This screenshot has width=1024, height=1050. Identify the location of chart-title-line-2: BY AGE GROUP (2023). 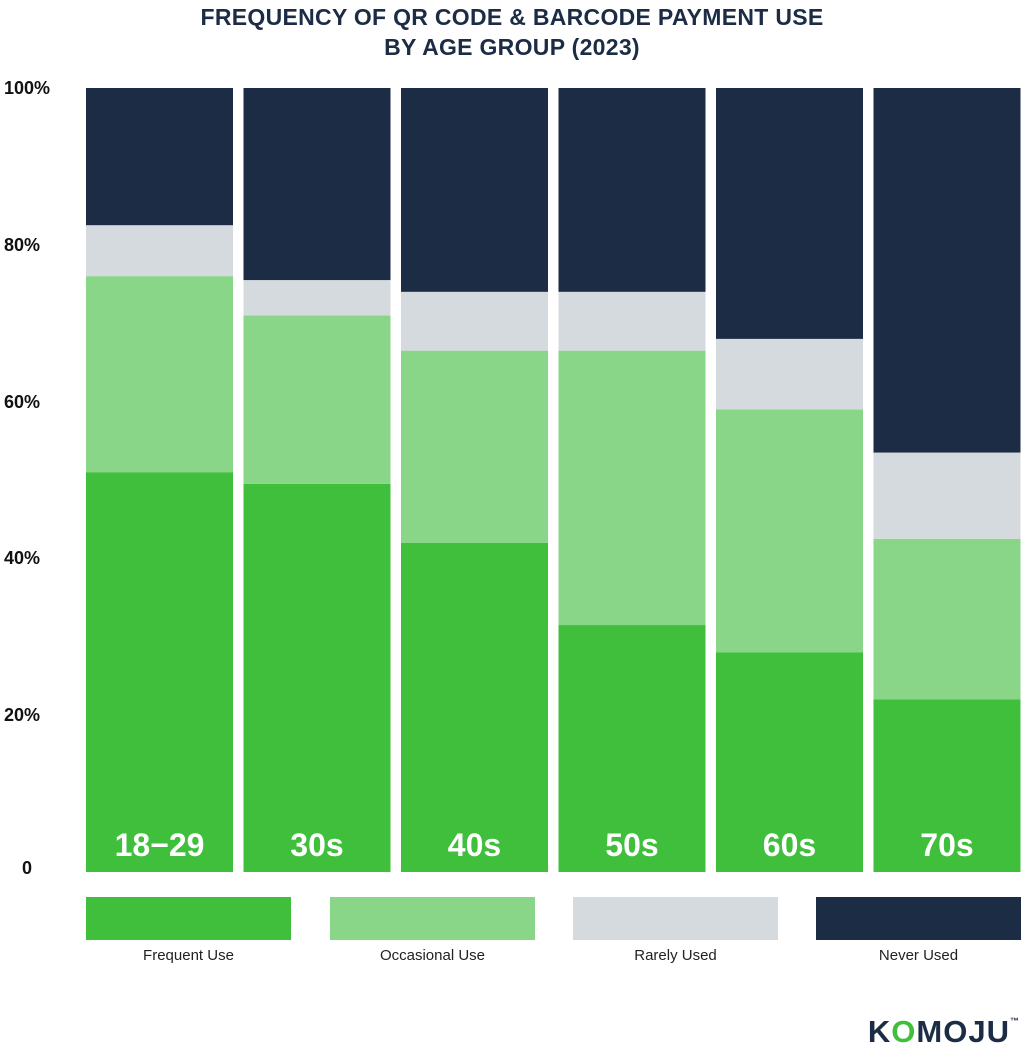
(512, 47).